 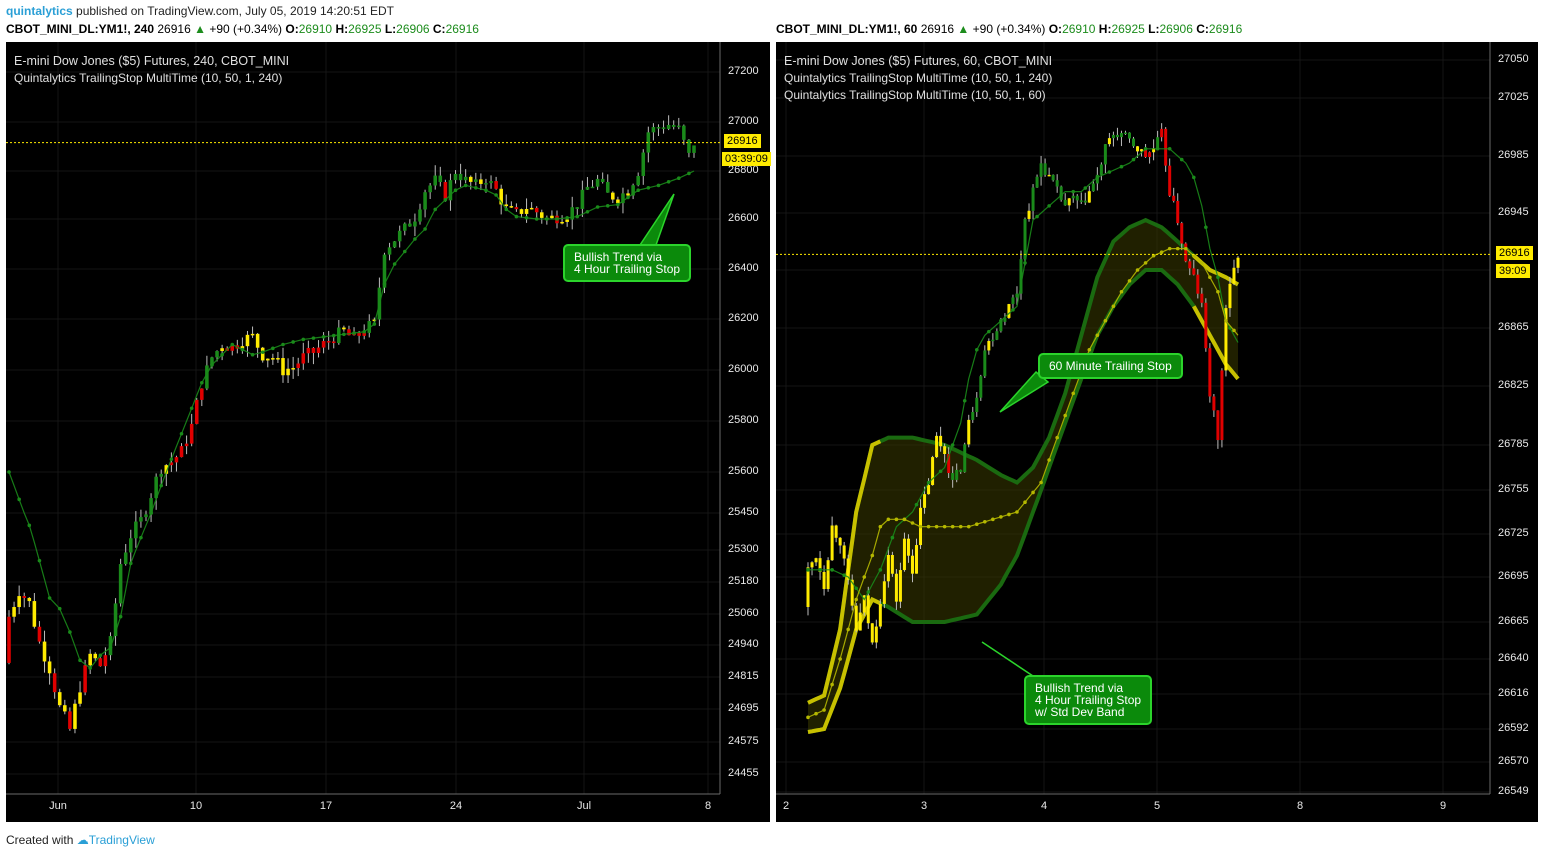 I want to click on right-l-label: L:, so click(x=1154, y=29).